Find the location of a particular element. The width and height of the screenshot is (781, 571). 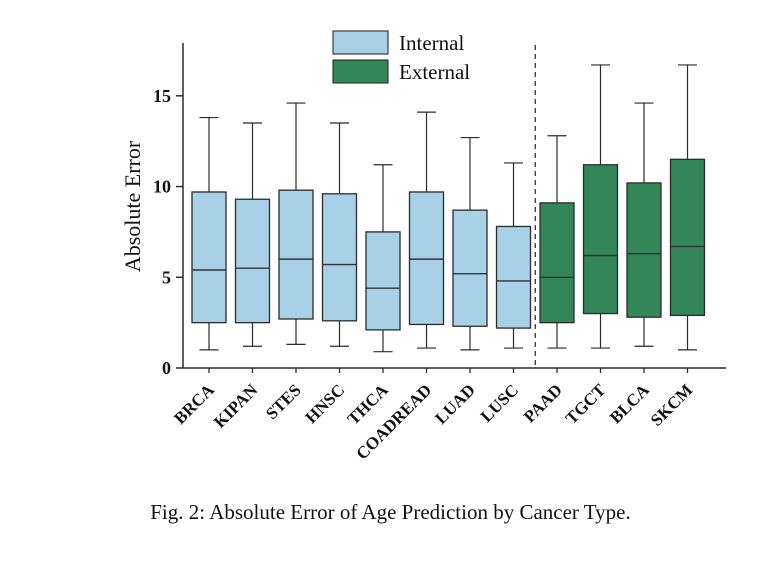

y-axis-title: Absolute Error is located at coordinates (132, 206).